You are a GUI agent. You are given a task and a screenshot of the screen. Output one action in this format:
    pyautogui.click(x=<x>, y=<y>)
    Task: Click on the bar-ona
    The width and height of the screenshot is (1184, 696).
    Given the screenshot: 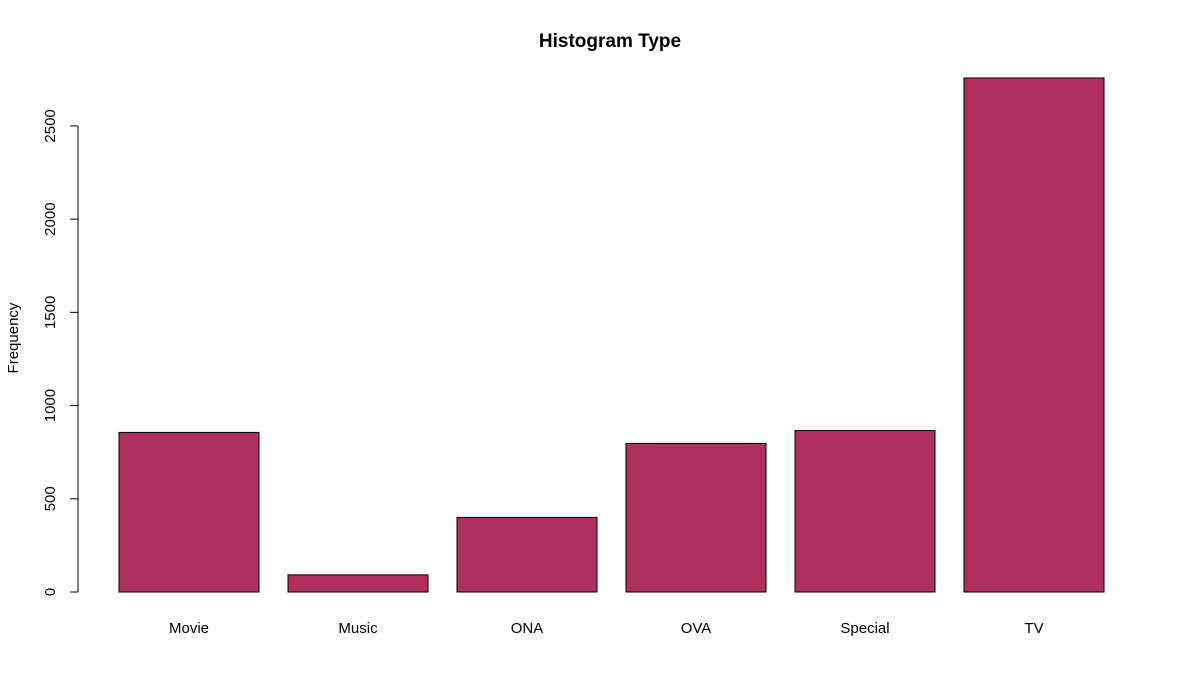 What is the action you would take?
    pyautogui.click(x=527, y=554)
    